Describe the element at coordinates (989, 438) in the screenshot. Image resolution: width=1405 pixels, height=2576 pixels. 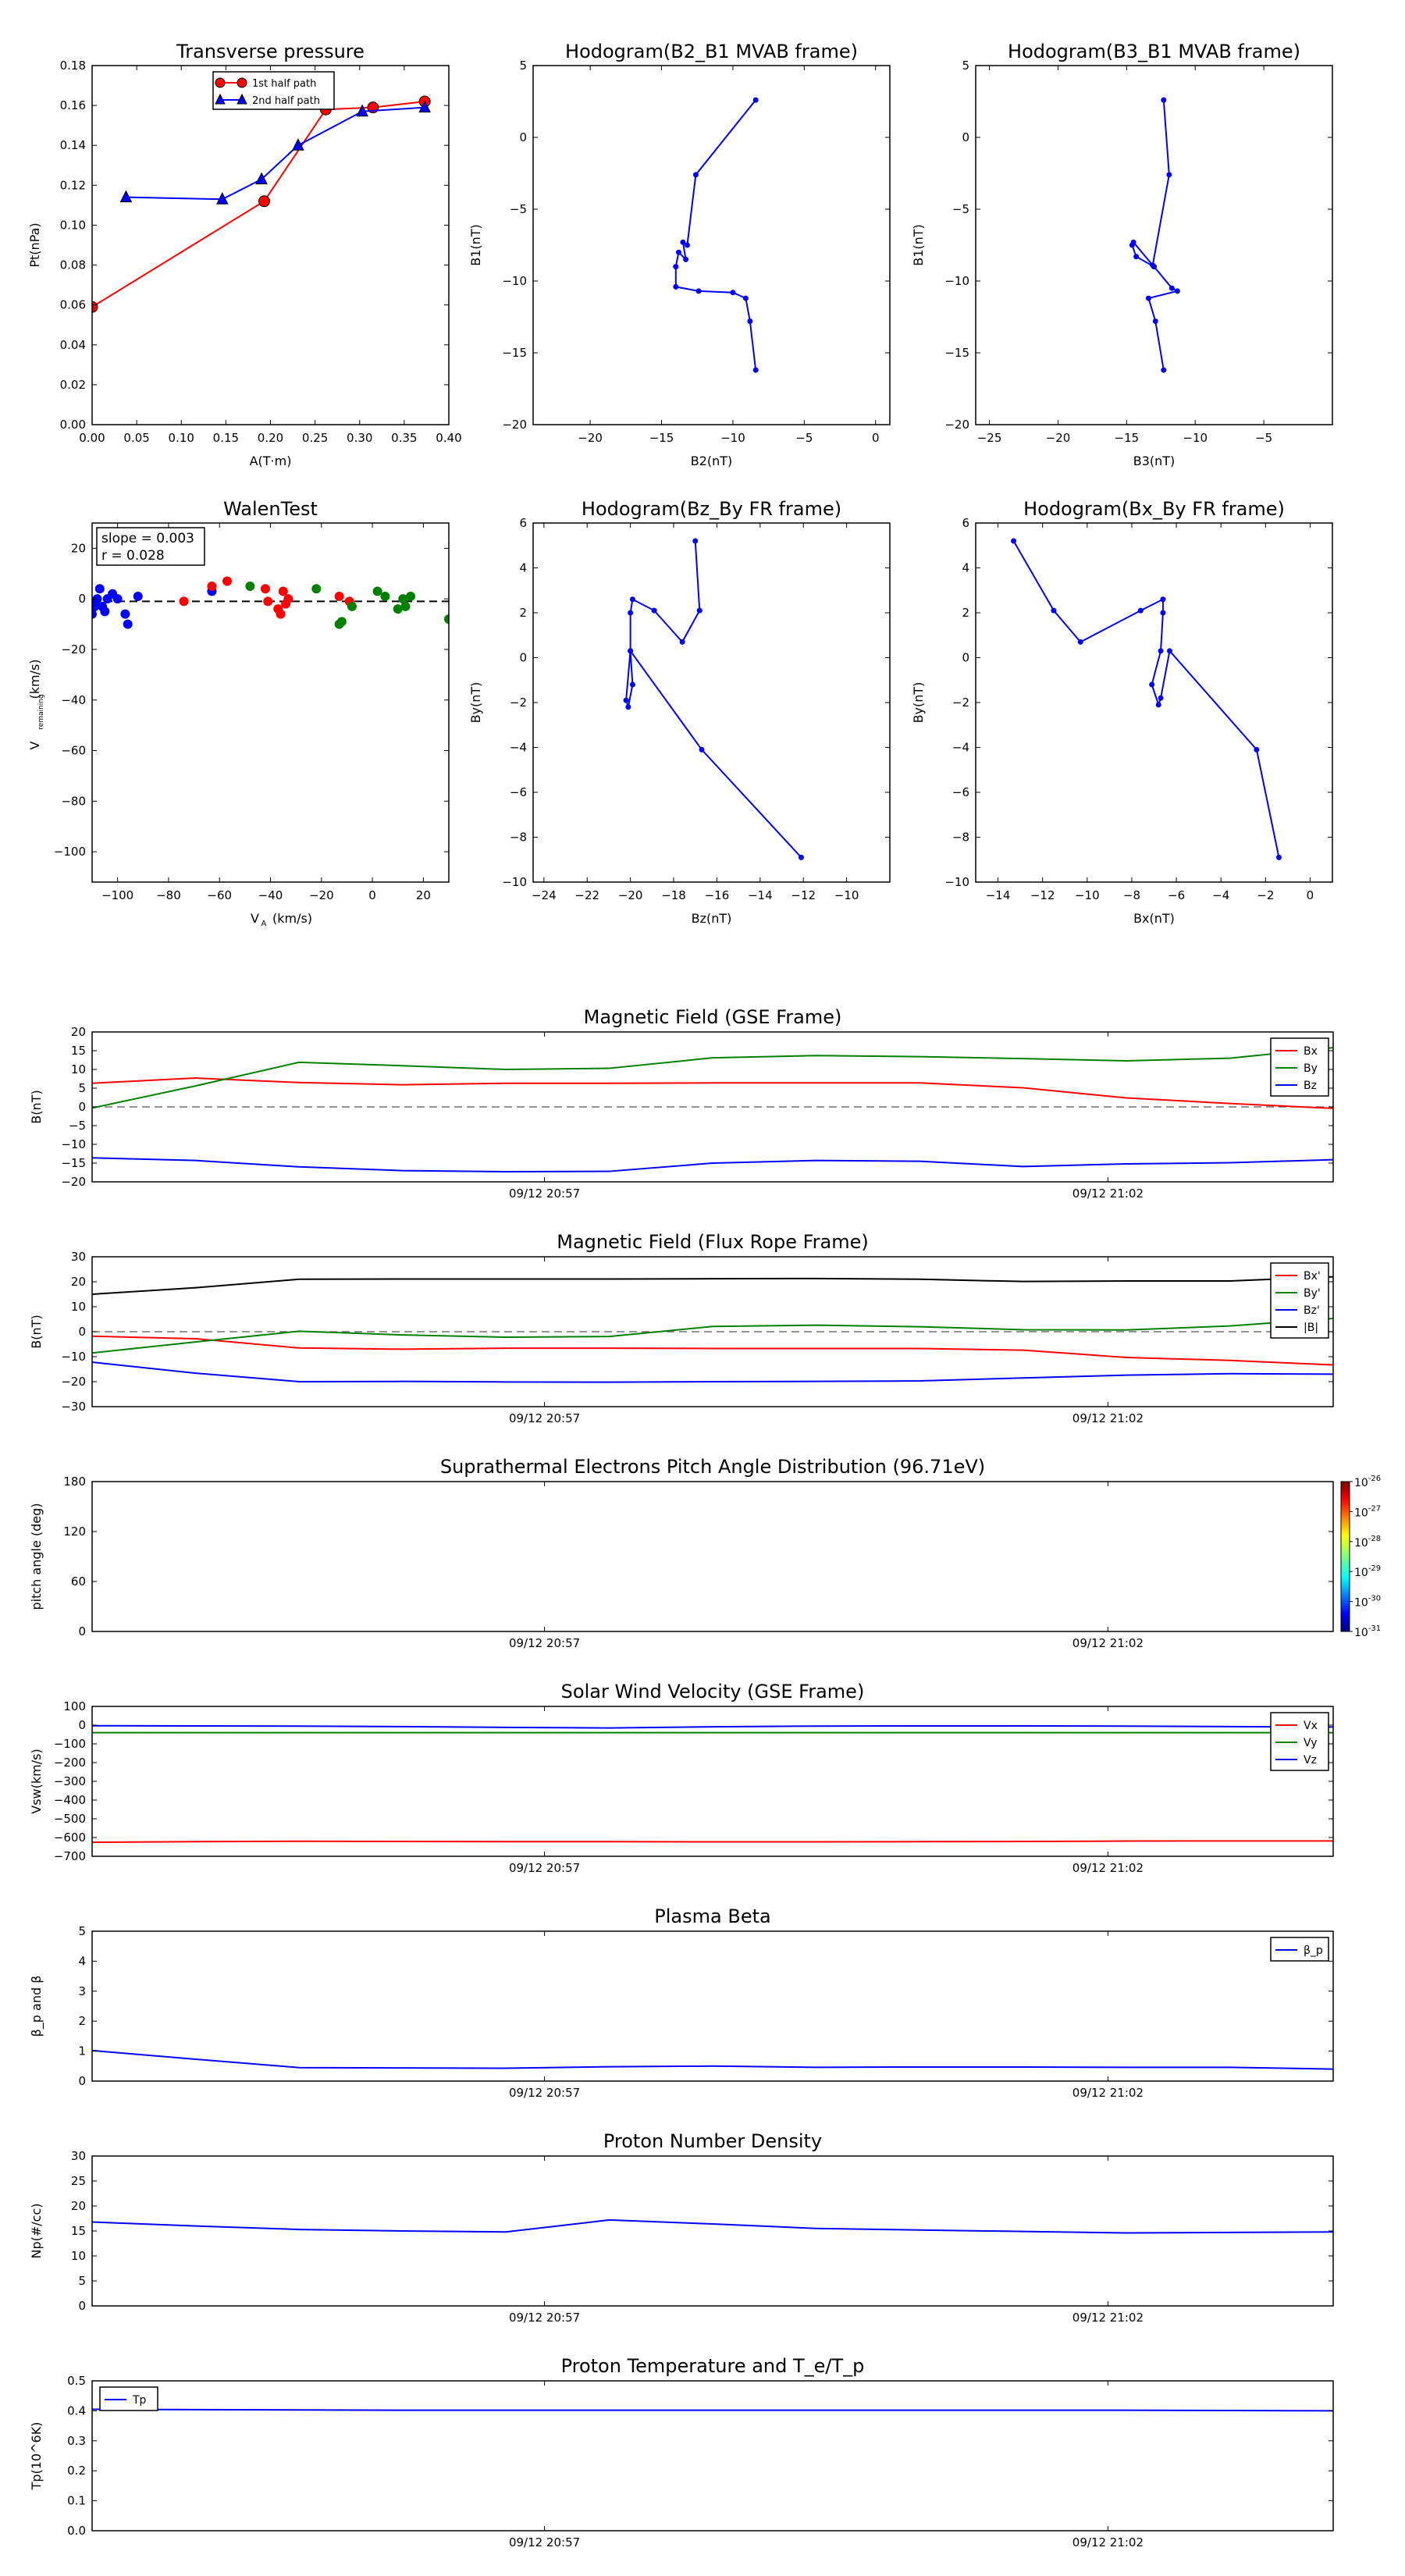
I see `x-tick-label: −25` at that location.